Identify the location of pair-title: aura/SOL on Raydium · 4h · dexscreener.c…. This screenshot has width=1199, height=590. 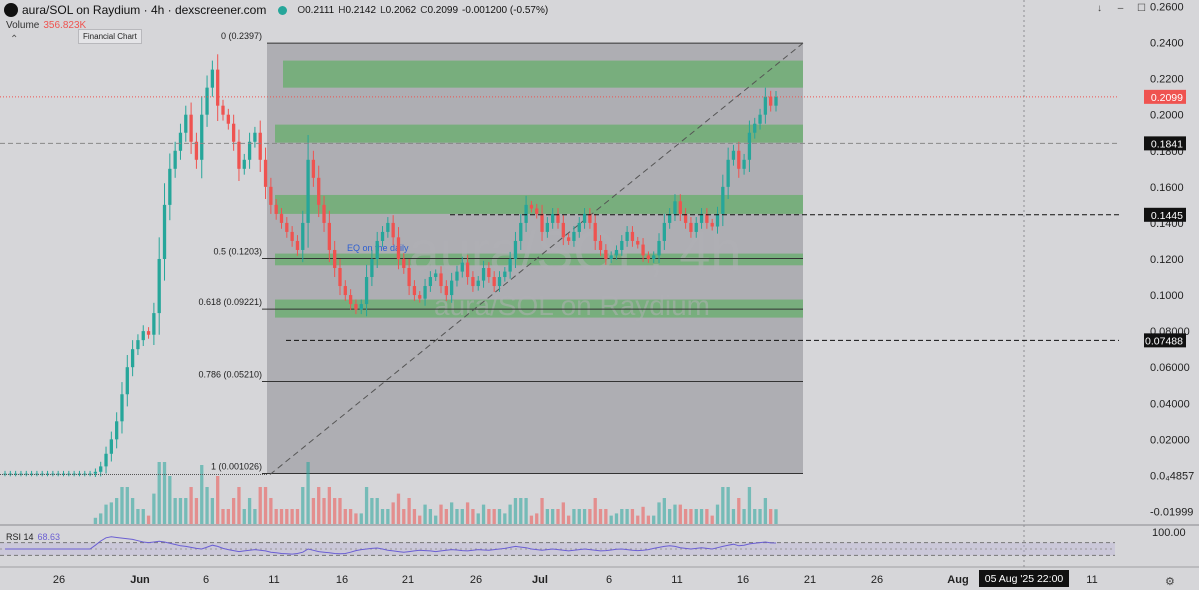
(144, 10).